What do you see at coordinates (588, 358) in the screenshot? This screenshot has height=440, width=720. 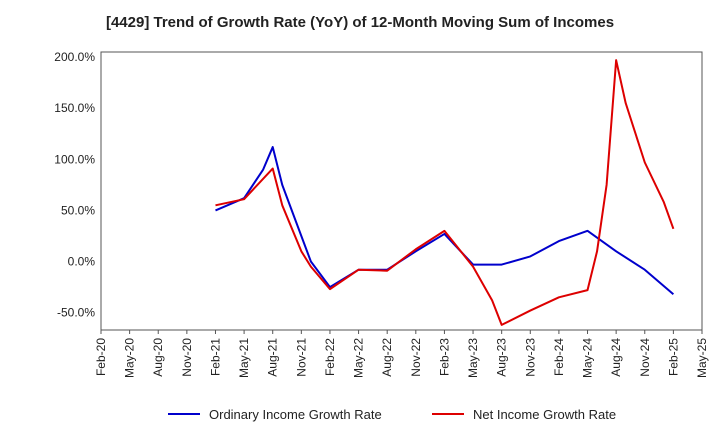 I see `x-tick-label: May-24` at bounding box center [588, 358].